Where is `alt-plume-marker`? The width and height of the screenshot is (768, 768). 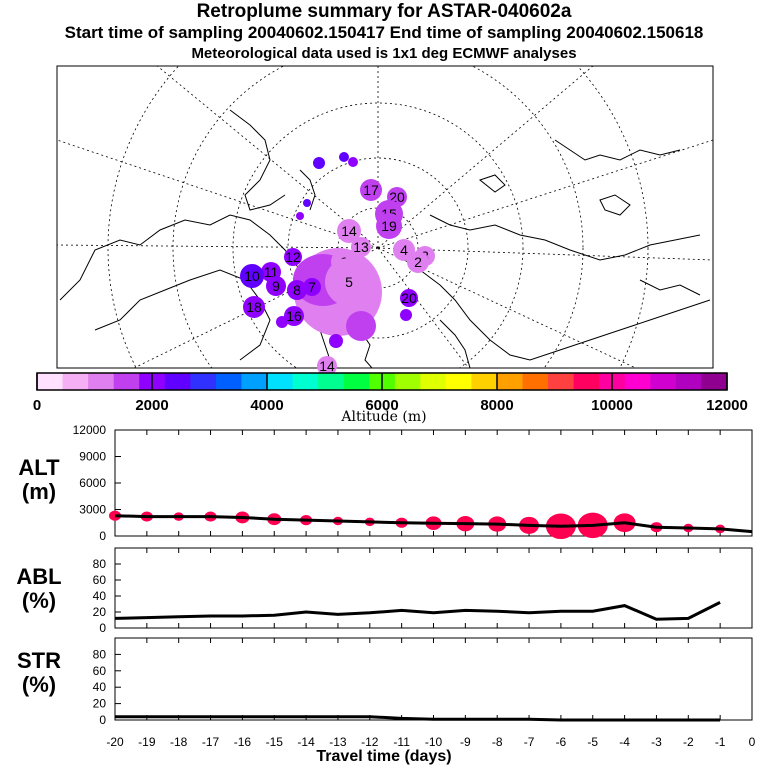
alt-plume-marker is located at coordinates (115, 515).